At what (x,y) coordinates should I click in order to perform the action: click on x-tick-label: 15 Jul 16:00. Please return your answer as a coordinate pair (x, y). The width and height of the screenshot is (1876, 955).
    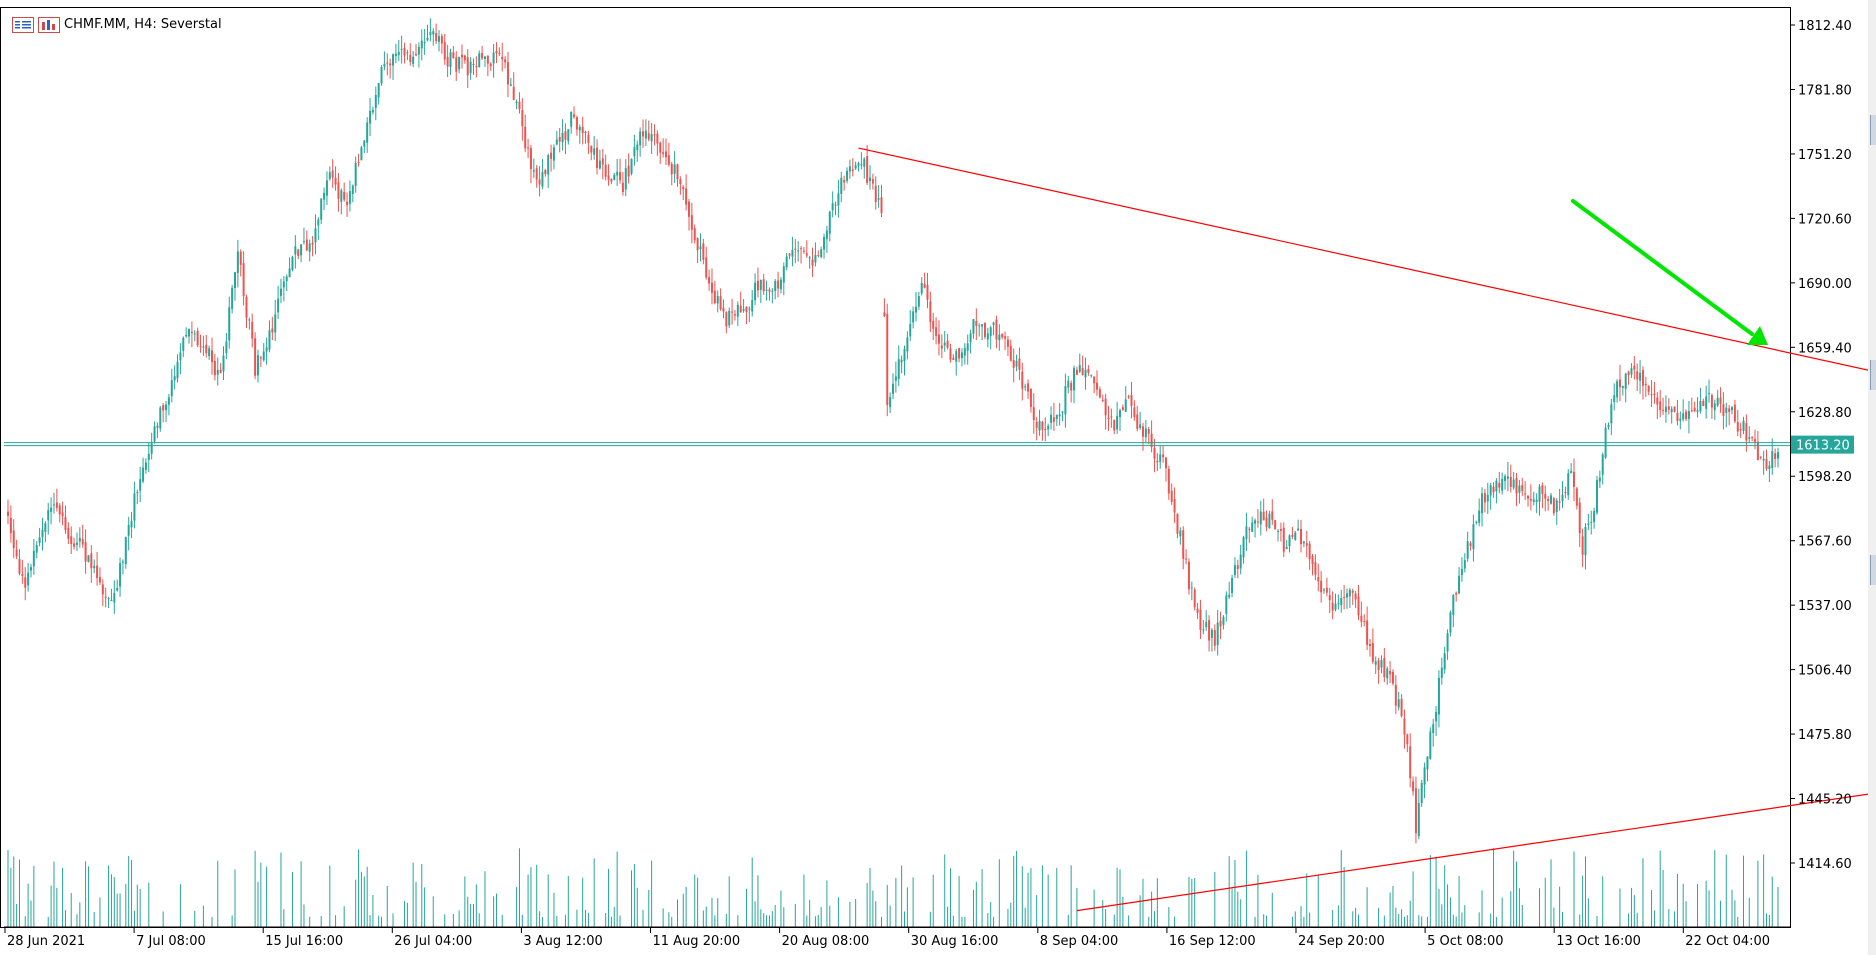
    Looking at the image, I should click on (304, 941).